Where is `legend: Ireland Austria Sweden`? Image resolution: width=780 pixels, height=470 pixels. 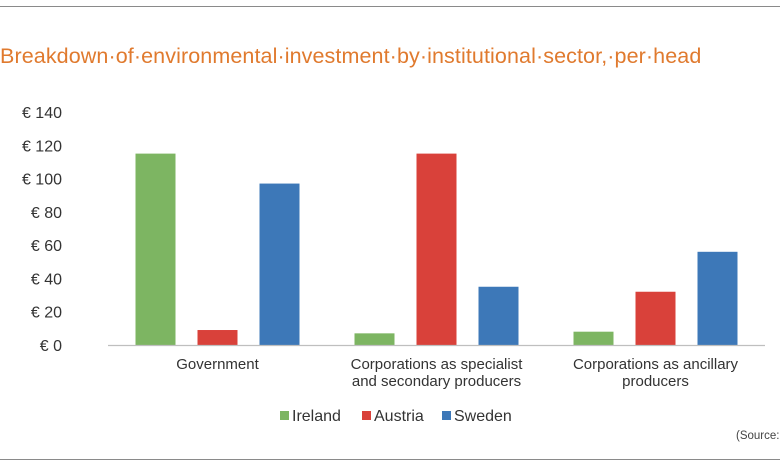
legend: Ireland Austria Sweden is located at coordinates (396, 416).